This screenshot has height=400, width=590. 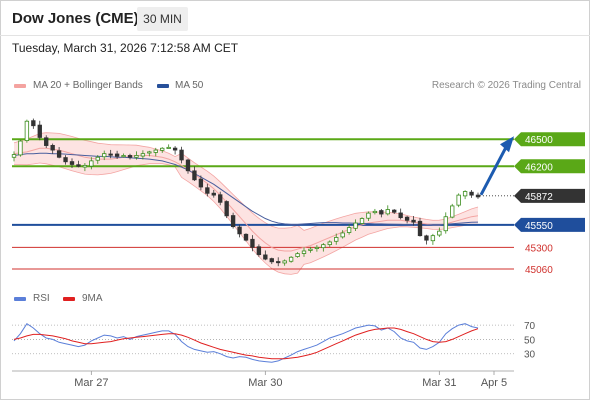 What do you see at coordinates (162, 19) in the screenshot?
I see `timeframe-badge: 30 MIN` at bounding box center [162, 19].